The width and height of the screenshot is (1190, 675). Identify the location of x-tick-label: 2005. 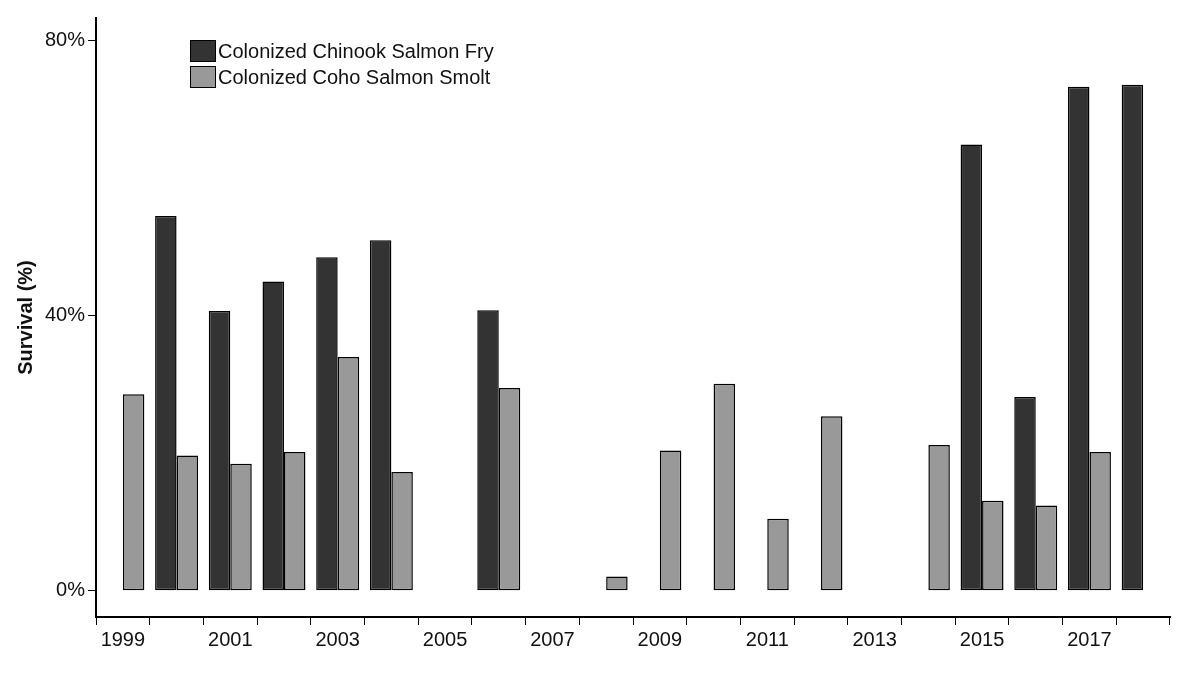
(445, 638).